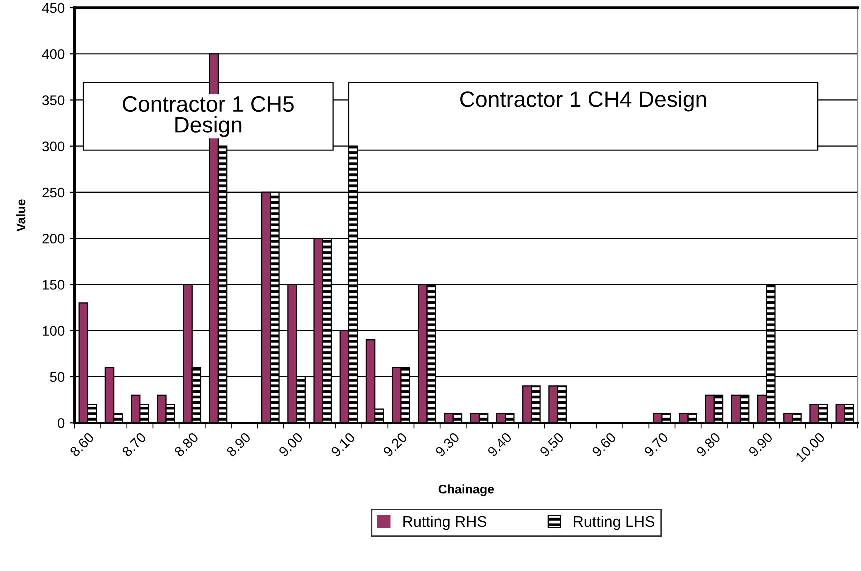 The width and height of the screenshot is (861, 571). I want to click on annotation: Contractor 1 CH5 Design, so click(208, 117).